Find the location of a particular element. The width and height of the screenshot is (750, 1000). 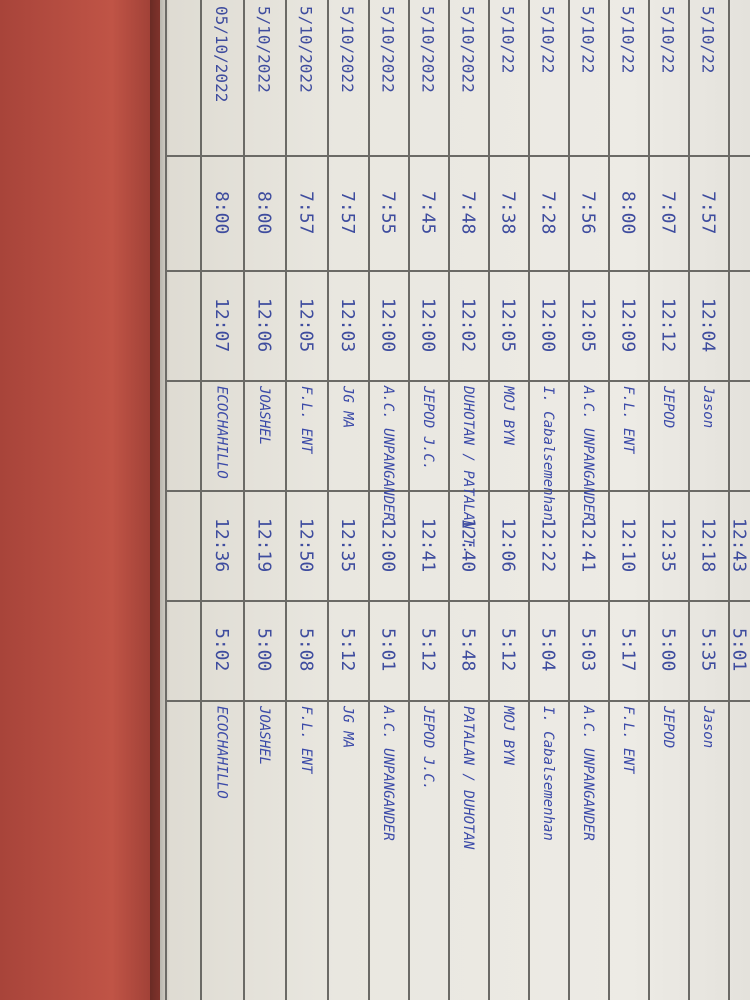

cell-am-in: 7:56 is located at coordinates (588, 212).